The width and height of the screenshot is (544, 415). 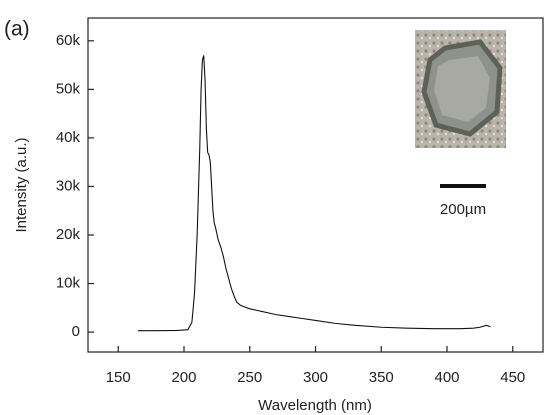 I want to click on x-tick-label: 150, so click(x=118, y=377).